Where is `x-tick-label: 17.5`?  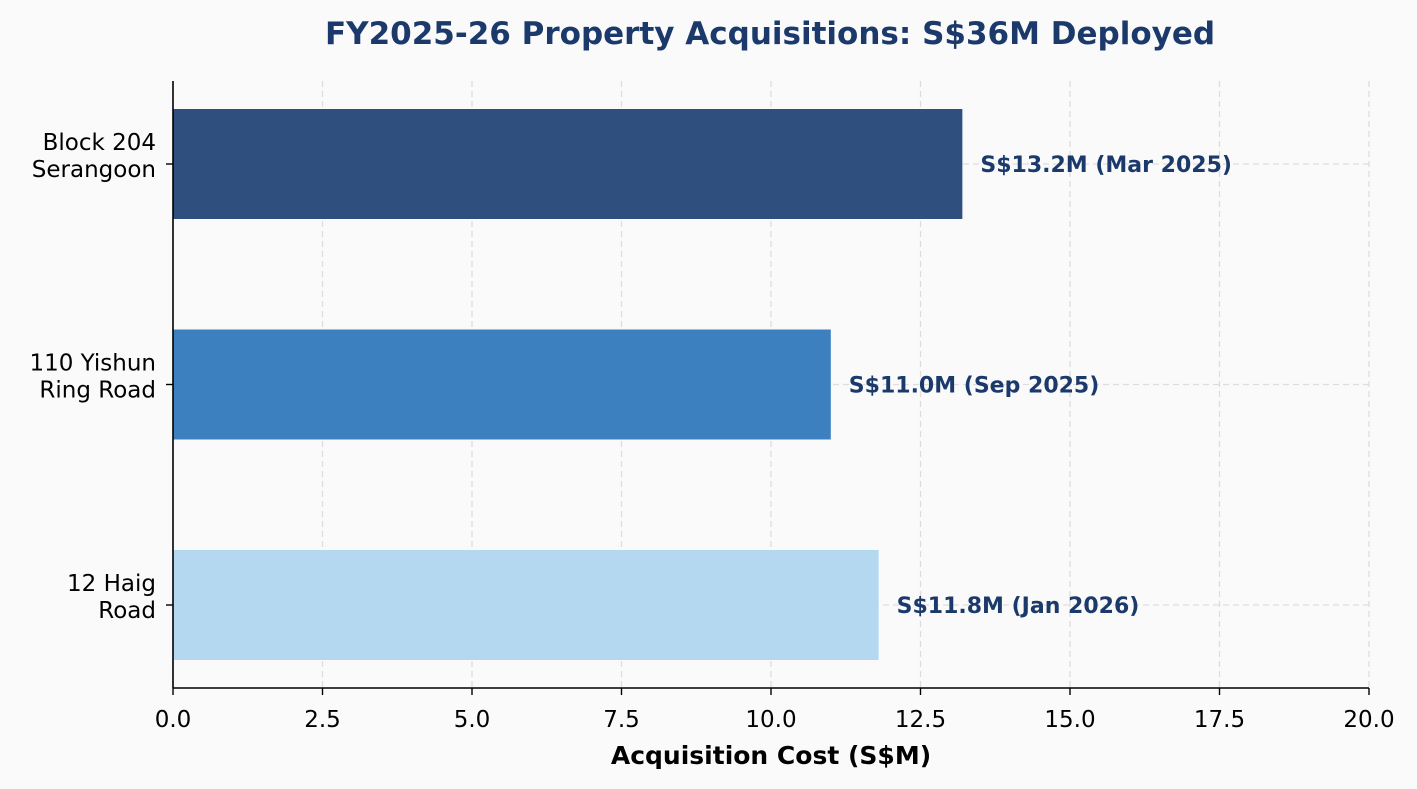
x-tick-label: 17.5 is located at coordinates (1219, 720).